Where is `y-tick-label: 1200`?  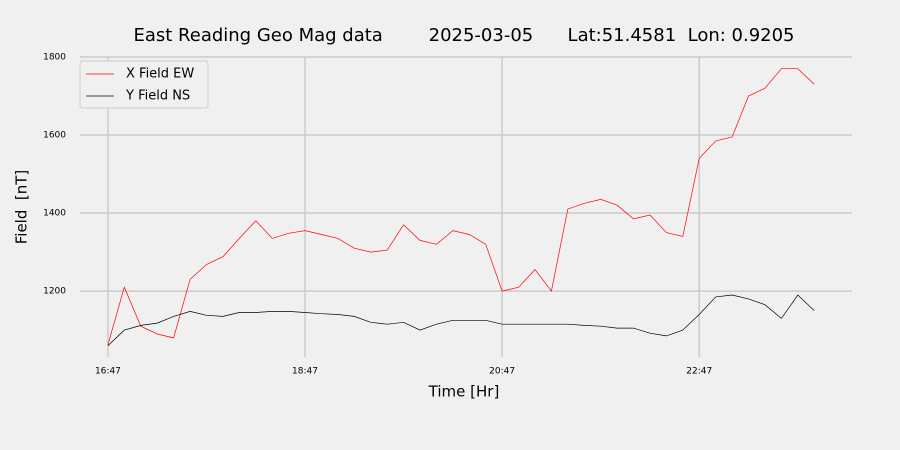
y-tick-label: 1200 is located at coordinates (54, 292).